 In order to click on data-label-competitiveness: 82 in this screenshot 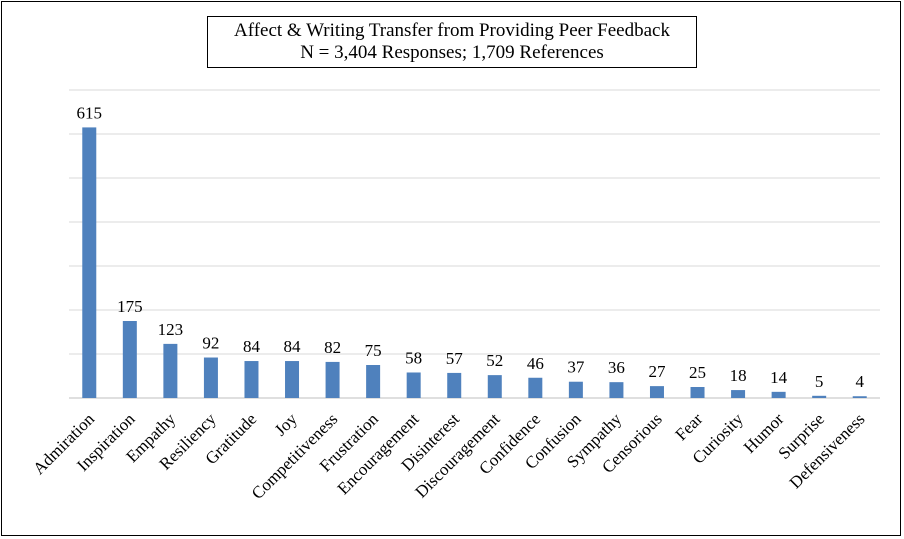, I will do `click(332, 347)`.